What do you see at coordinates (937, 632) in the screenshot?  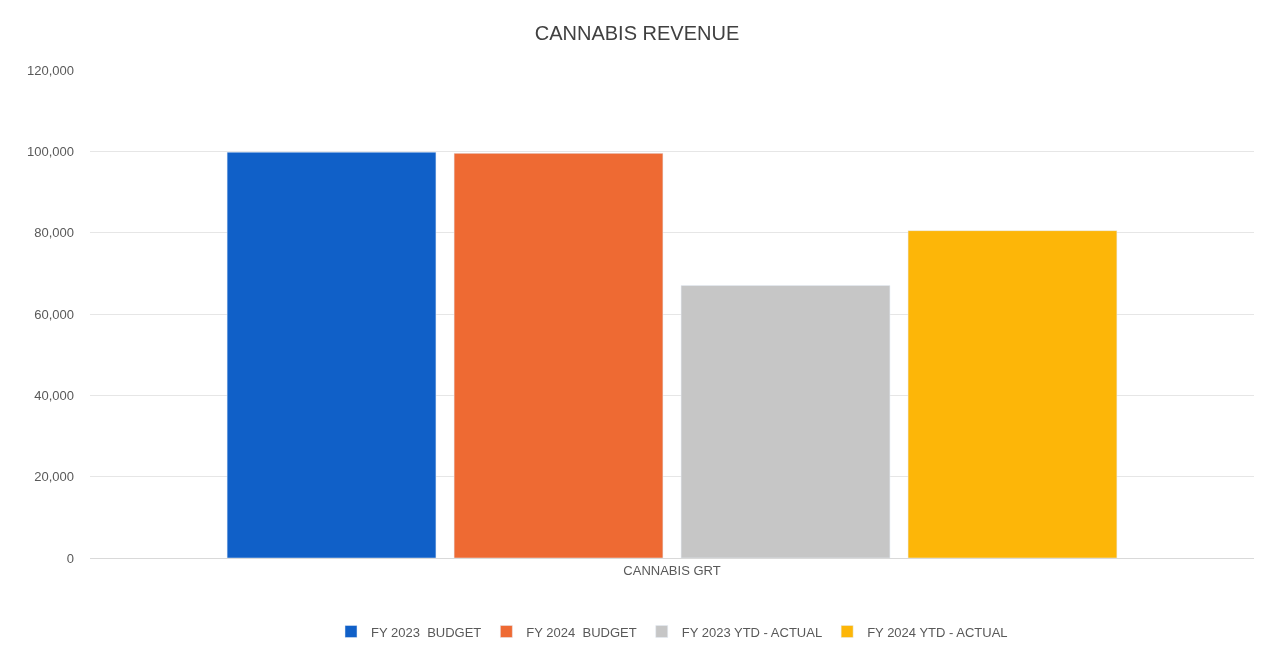 I see `legend-label: FY 2024 YTD - ACTUAL` at bounding box center [937, 632].